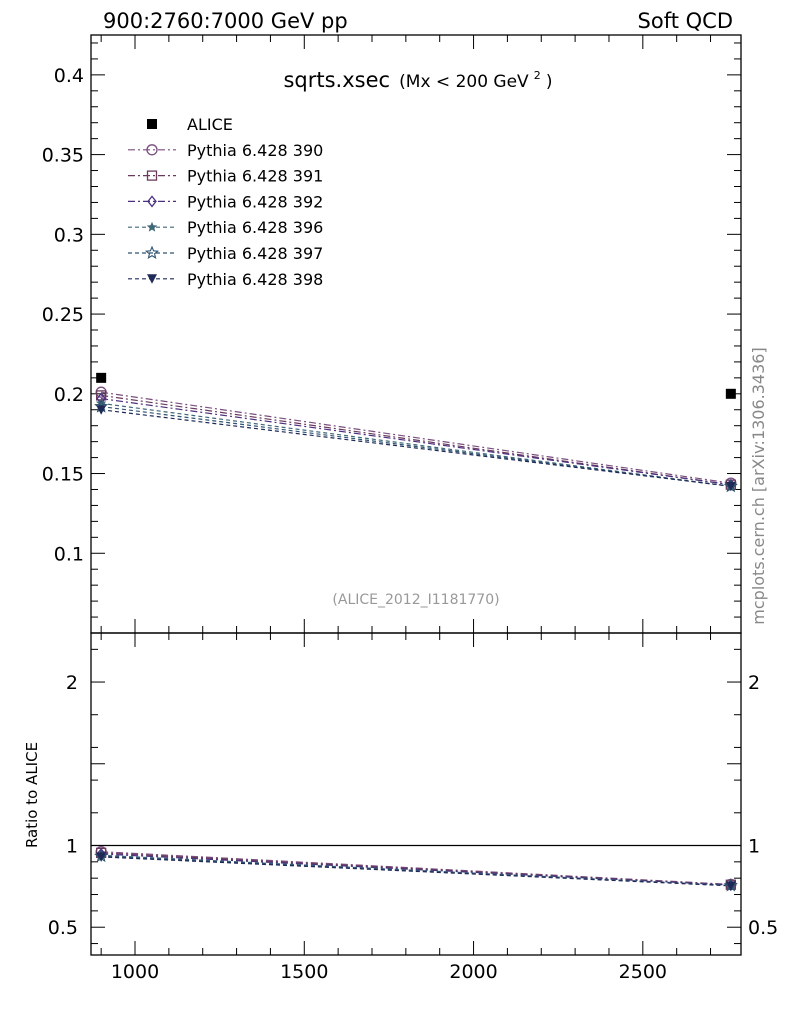  What do you see at coordinates (754, 846) in the screenshot?
I see `ratio-y-tick-label-right: 1` at bounding box center [754, 846].